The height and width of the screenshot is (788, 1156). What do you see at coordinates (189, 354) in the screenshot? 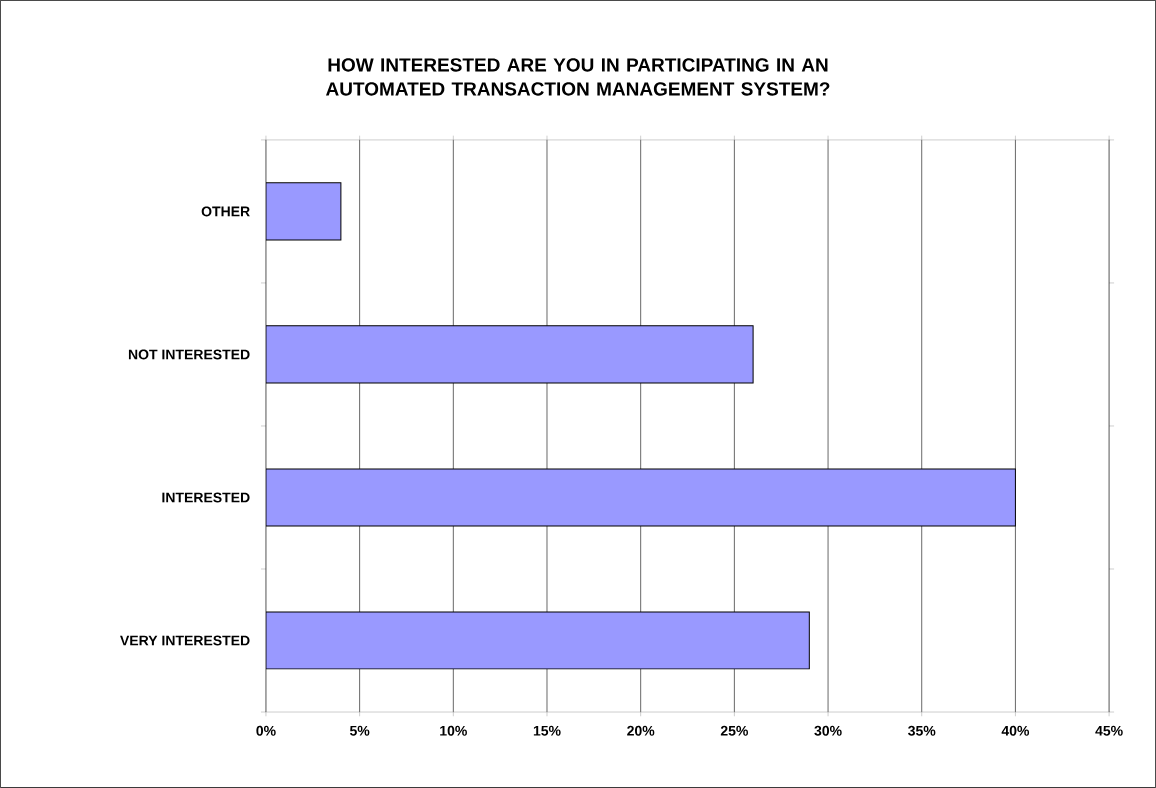
I see `y-tick-label: NOT INTERESTED` at bounding box center [189, 354].